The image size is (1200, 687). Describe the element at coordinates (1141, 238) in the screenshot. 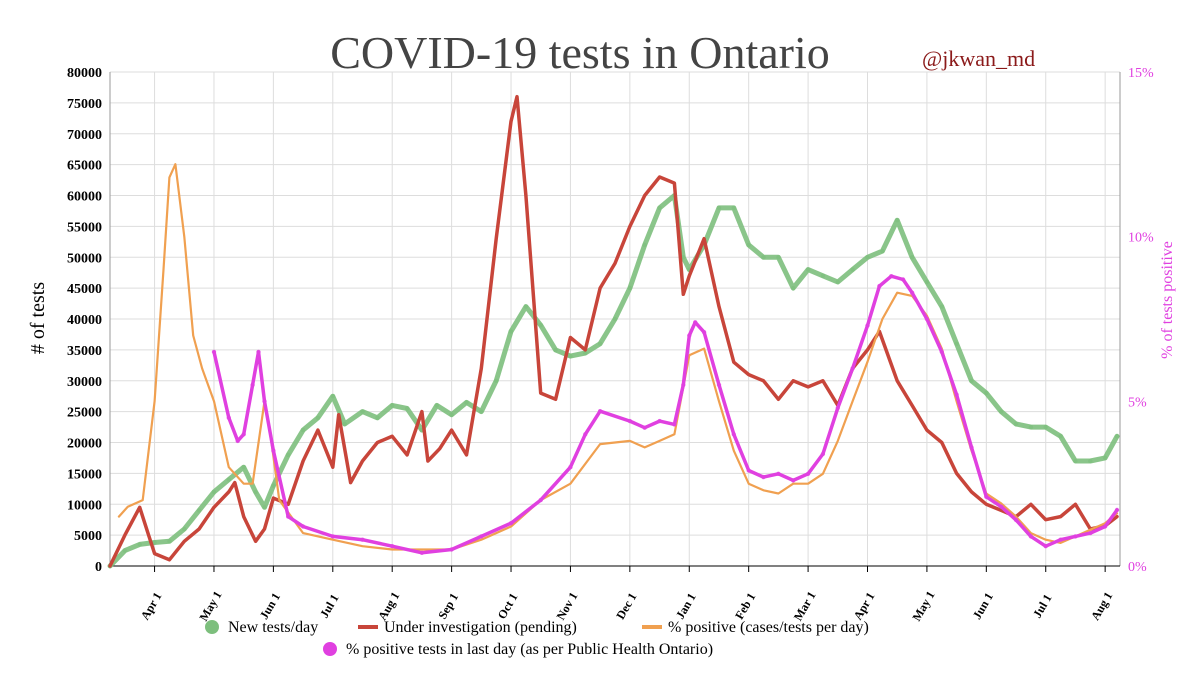

I see `y2-tick-label: 10%` at that location.